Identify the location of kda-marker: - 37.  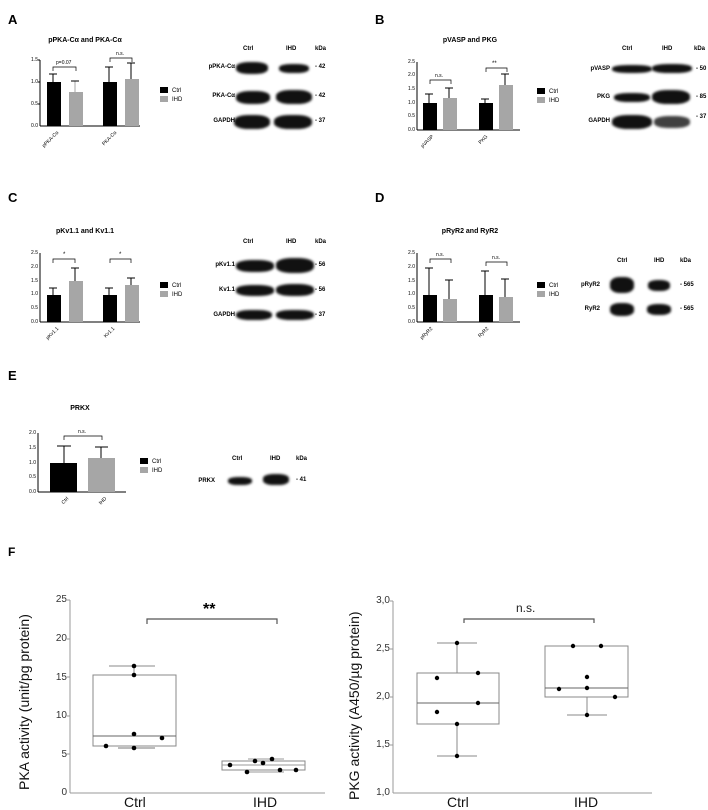
(320, 121).